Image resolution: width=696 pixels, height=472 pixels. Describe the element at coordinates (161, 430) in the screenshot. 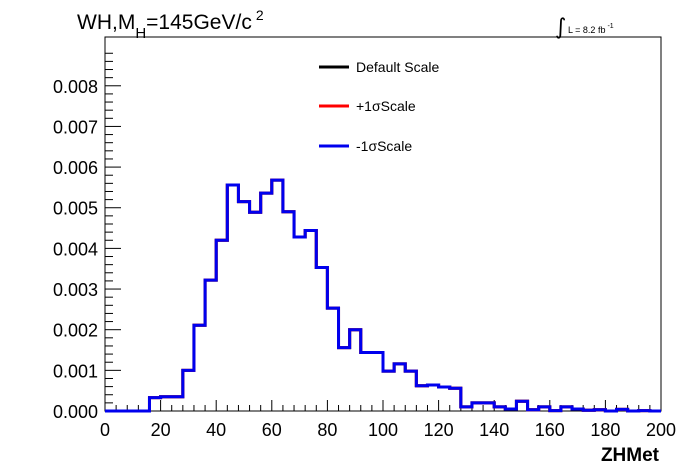

I see `x-tick-label: 20` at that location.